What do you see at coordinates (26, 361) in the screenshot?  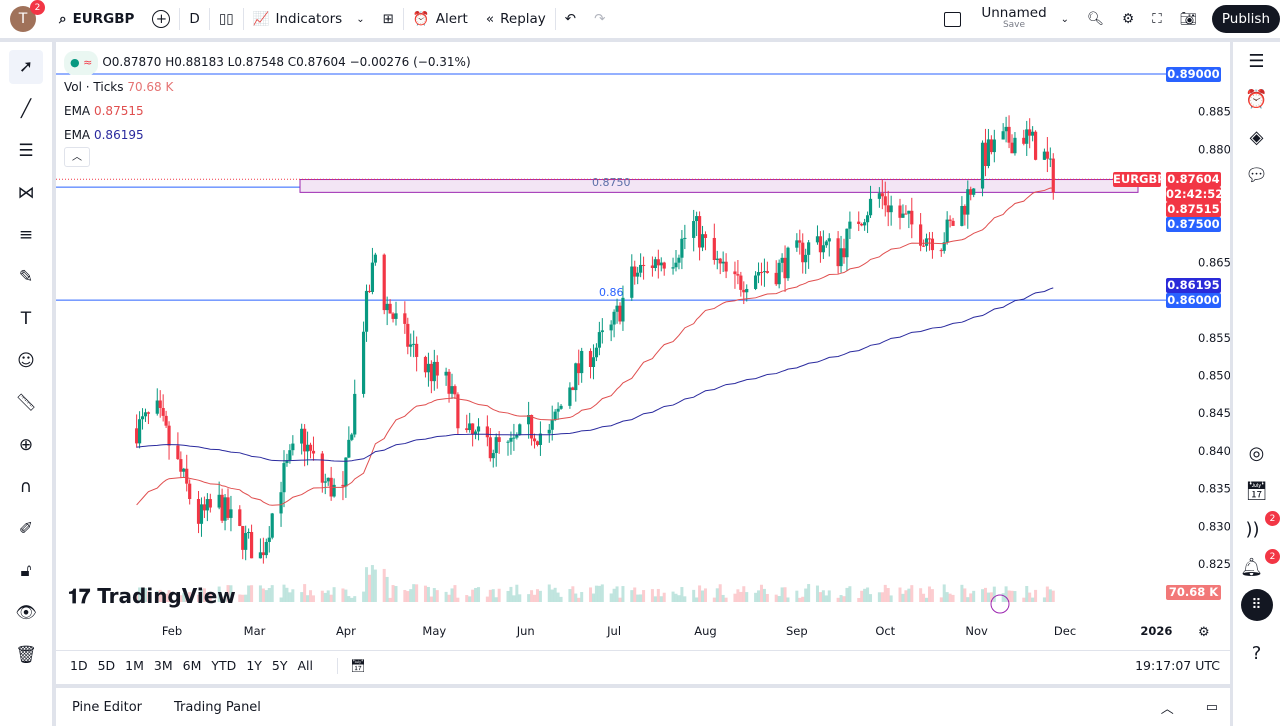 I see `emoji-icon: ☺` at bounding box center [26, 361].